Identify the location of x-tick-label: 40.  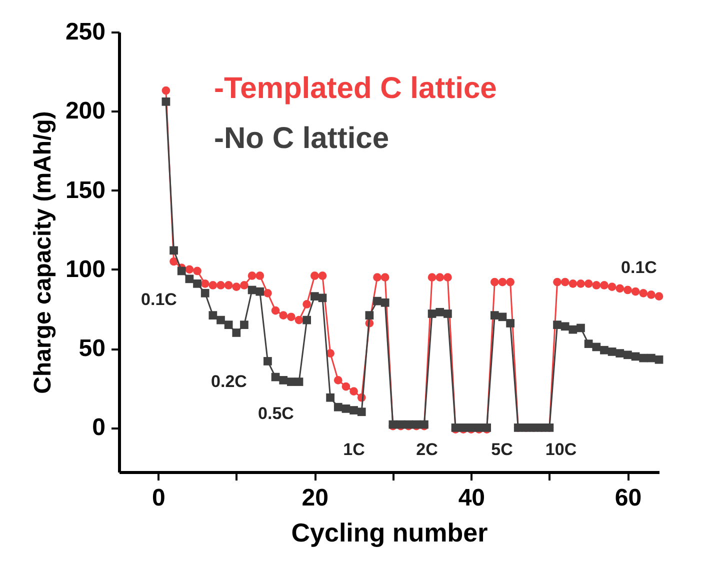
(472, 498).